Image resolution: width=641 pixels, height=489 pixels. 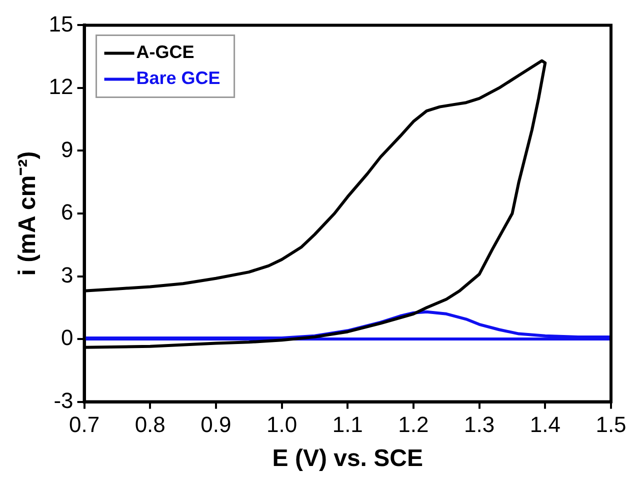 What do you see at coordinates (282, 425) in the screenshot?
I see `x-tick-label: 1.0` at bounding box center [282, 425].